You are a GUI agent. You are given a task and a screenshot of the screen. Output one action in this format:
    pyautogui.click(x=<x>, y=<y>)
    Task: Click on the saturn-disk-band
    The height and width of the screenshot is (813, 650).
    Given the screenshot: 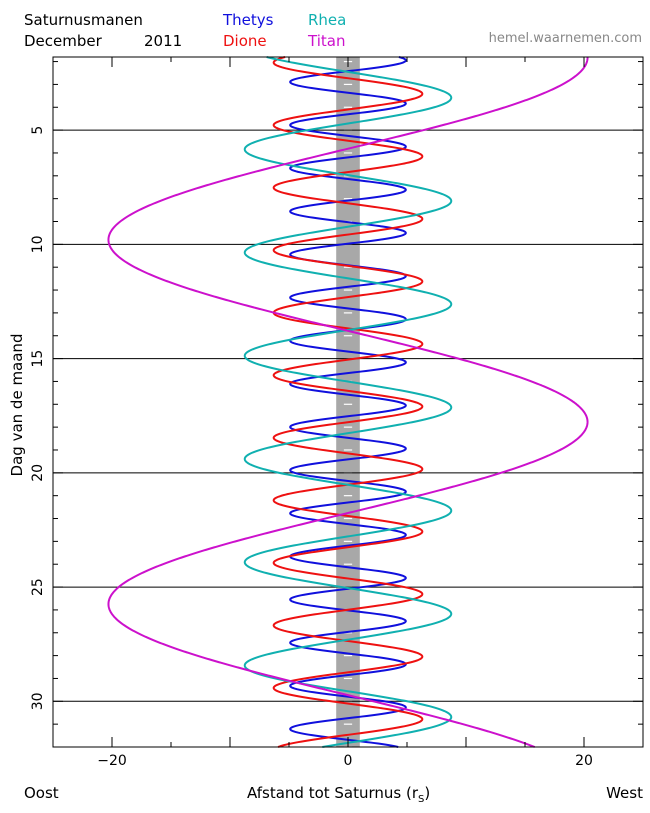 What is the action you would take?
    pyautogui.click(x=348, y=402)
    